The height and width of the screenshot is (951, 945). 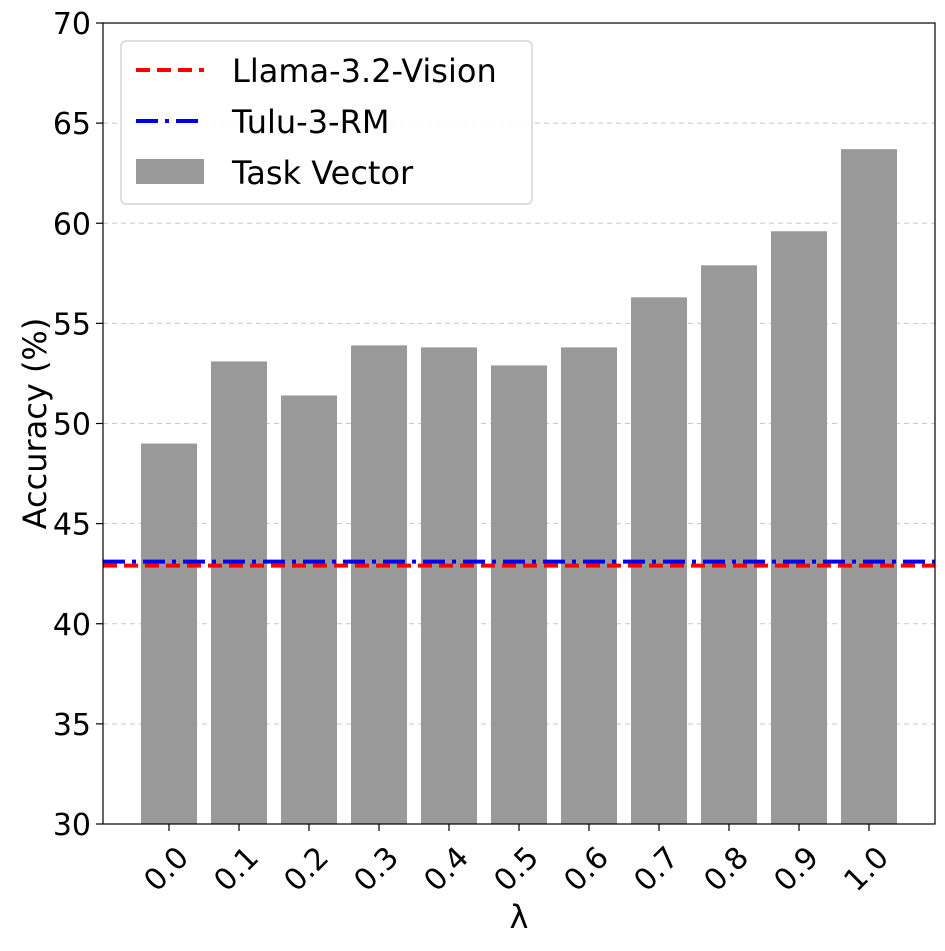 What do you see at coordinates (519, 563) in the screenshot?
I see `reference-lines` at bounding box center [519, 563].